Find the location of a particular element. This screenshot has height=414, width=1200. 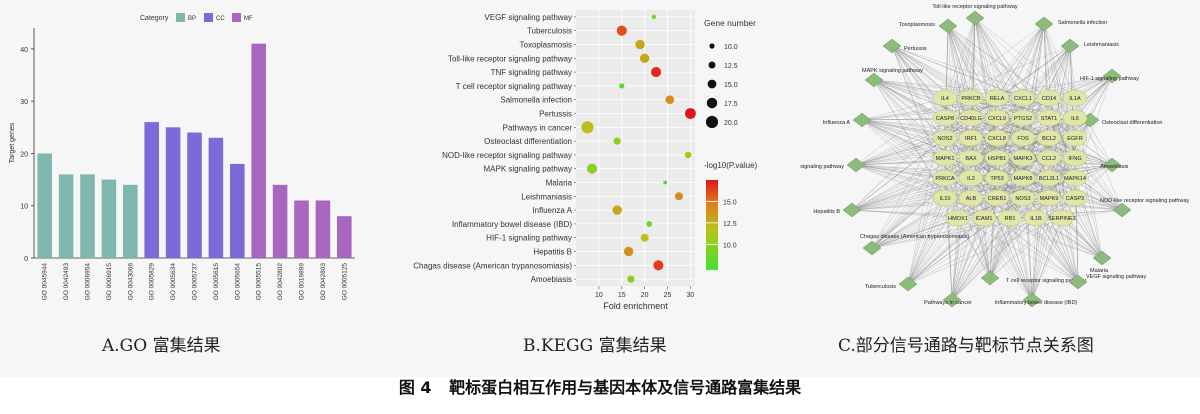

gene-node-label: MAPK9 is located at coordinates (1049, 199).